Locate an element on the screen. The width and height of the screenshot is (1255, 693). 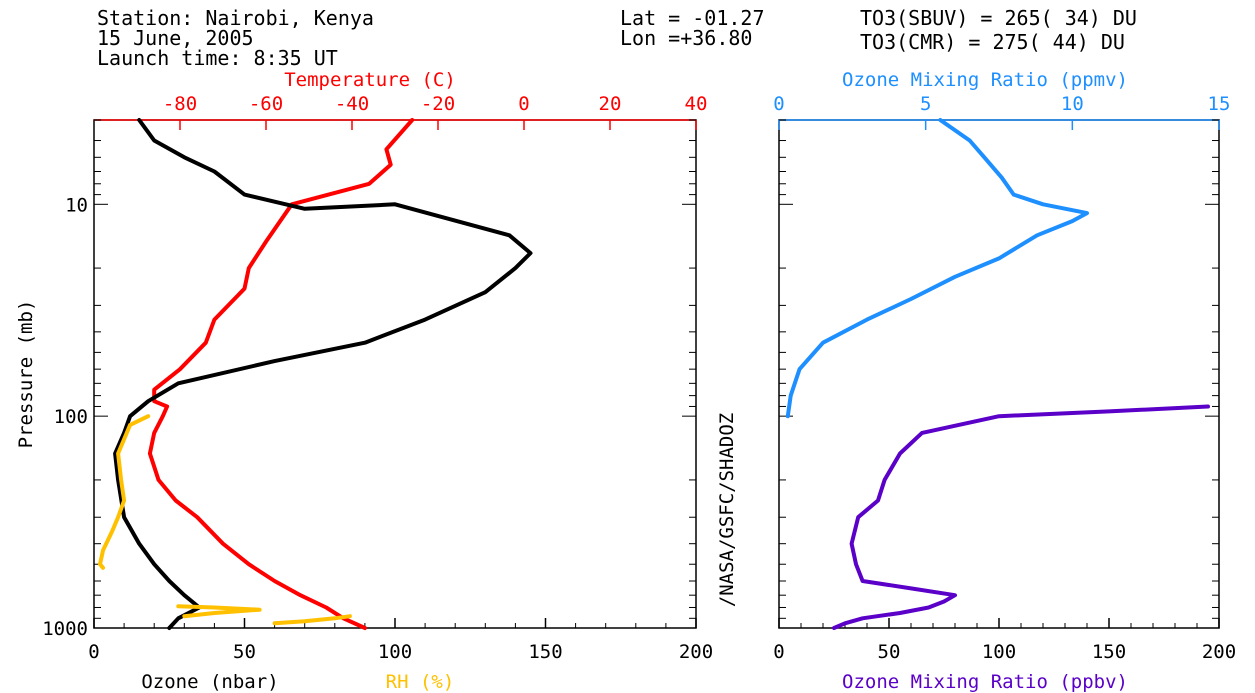
station-label: Station: Nairobi, Kenya is located at coordinates (235, 18).